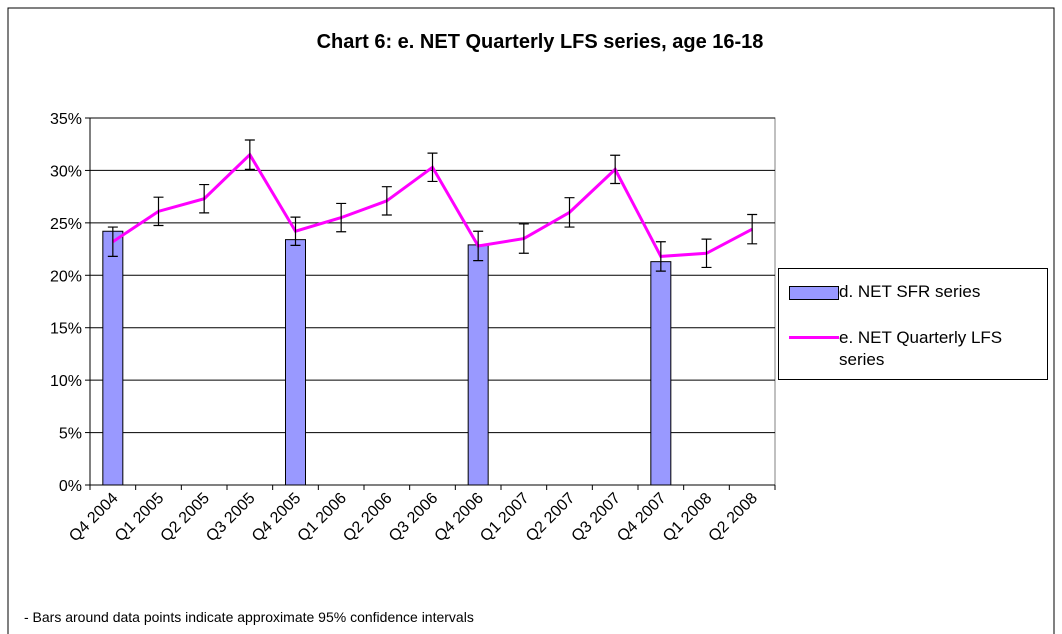 This screenshot has width=1062, height=634. I want to click on y-tick-label: 35%, so click(66, 119).